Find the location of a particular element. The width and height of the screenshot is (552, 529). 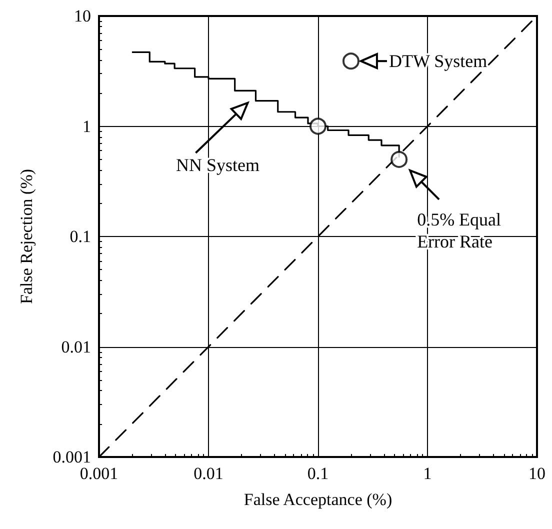

x-axis-title: False Acceptance (%) is located at coordinates (318, 499).